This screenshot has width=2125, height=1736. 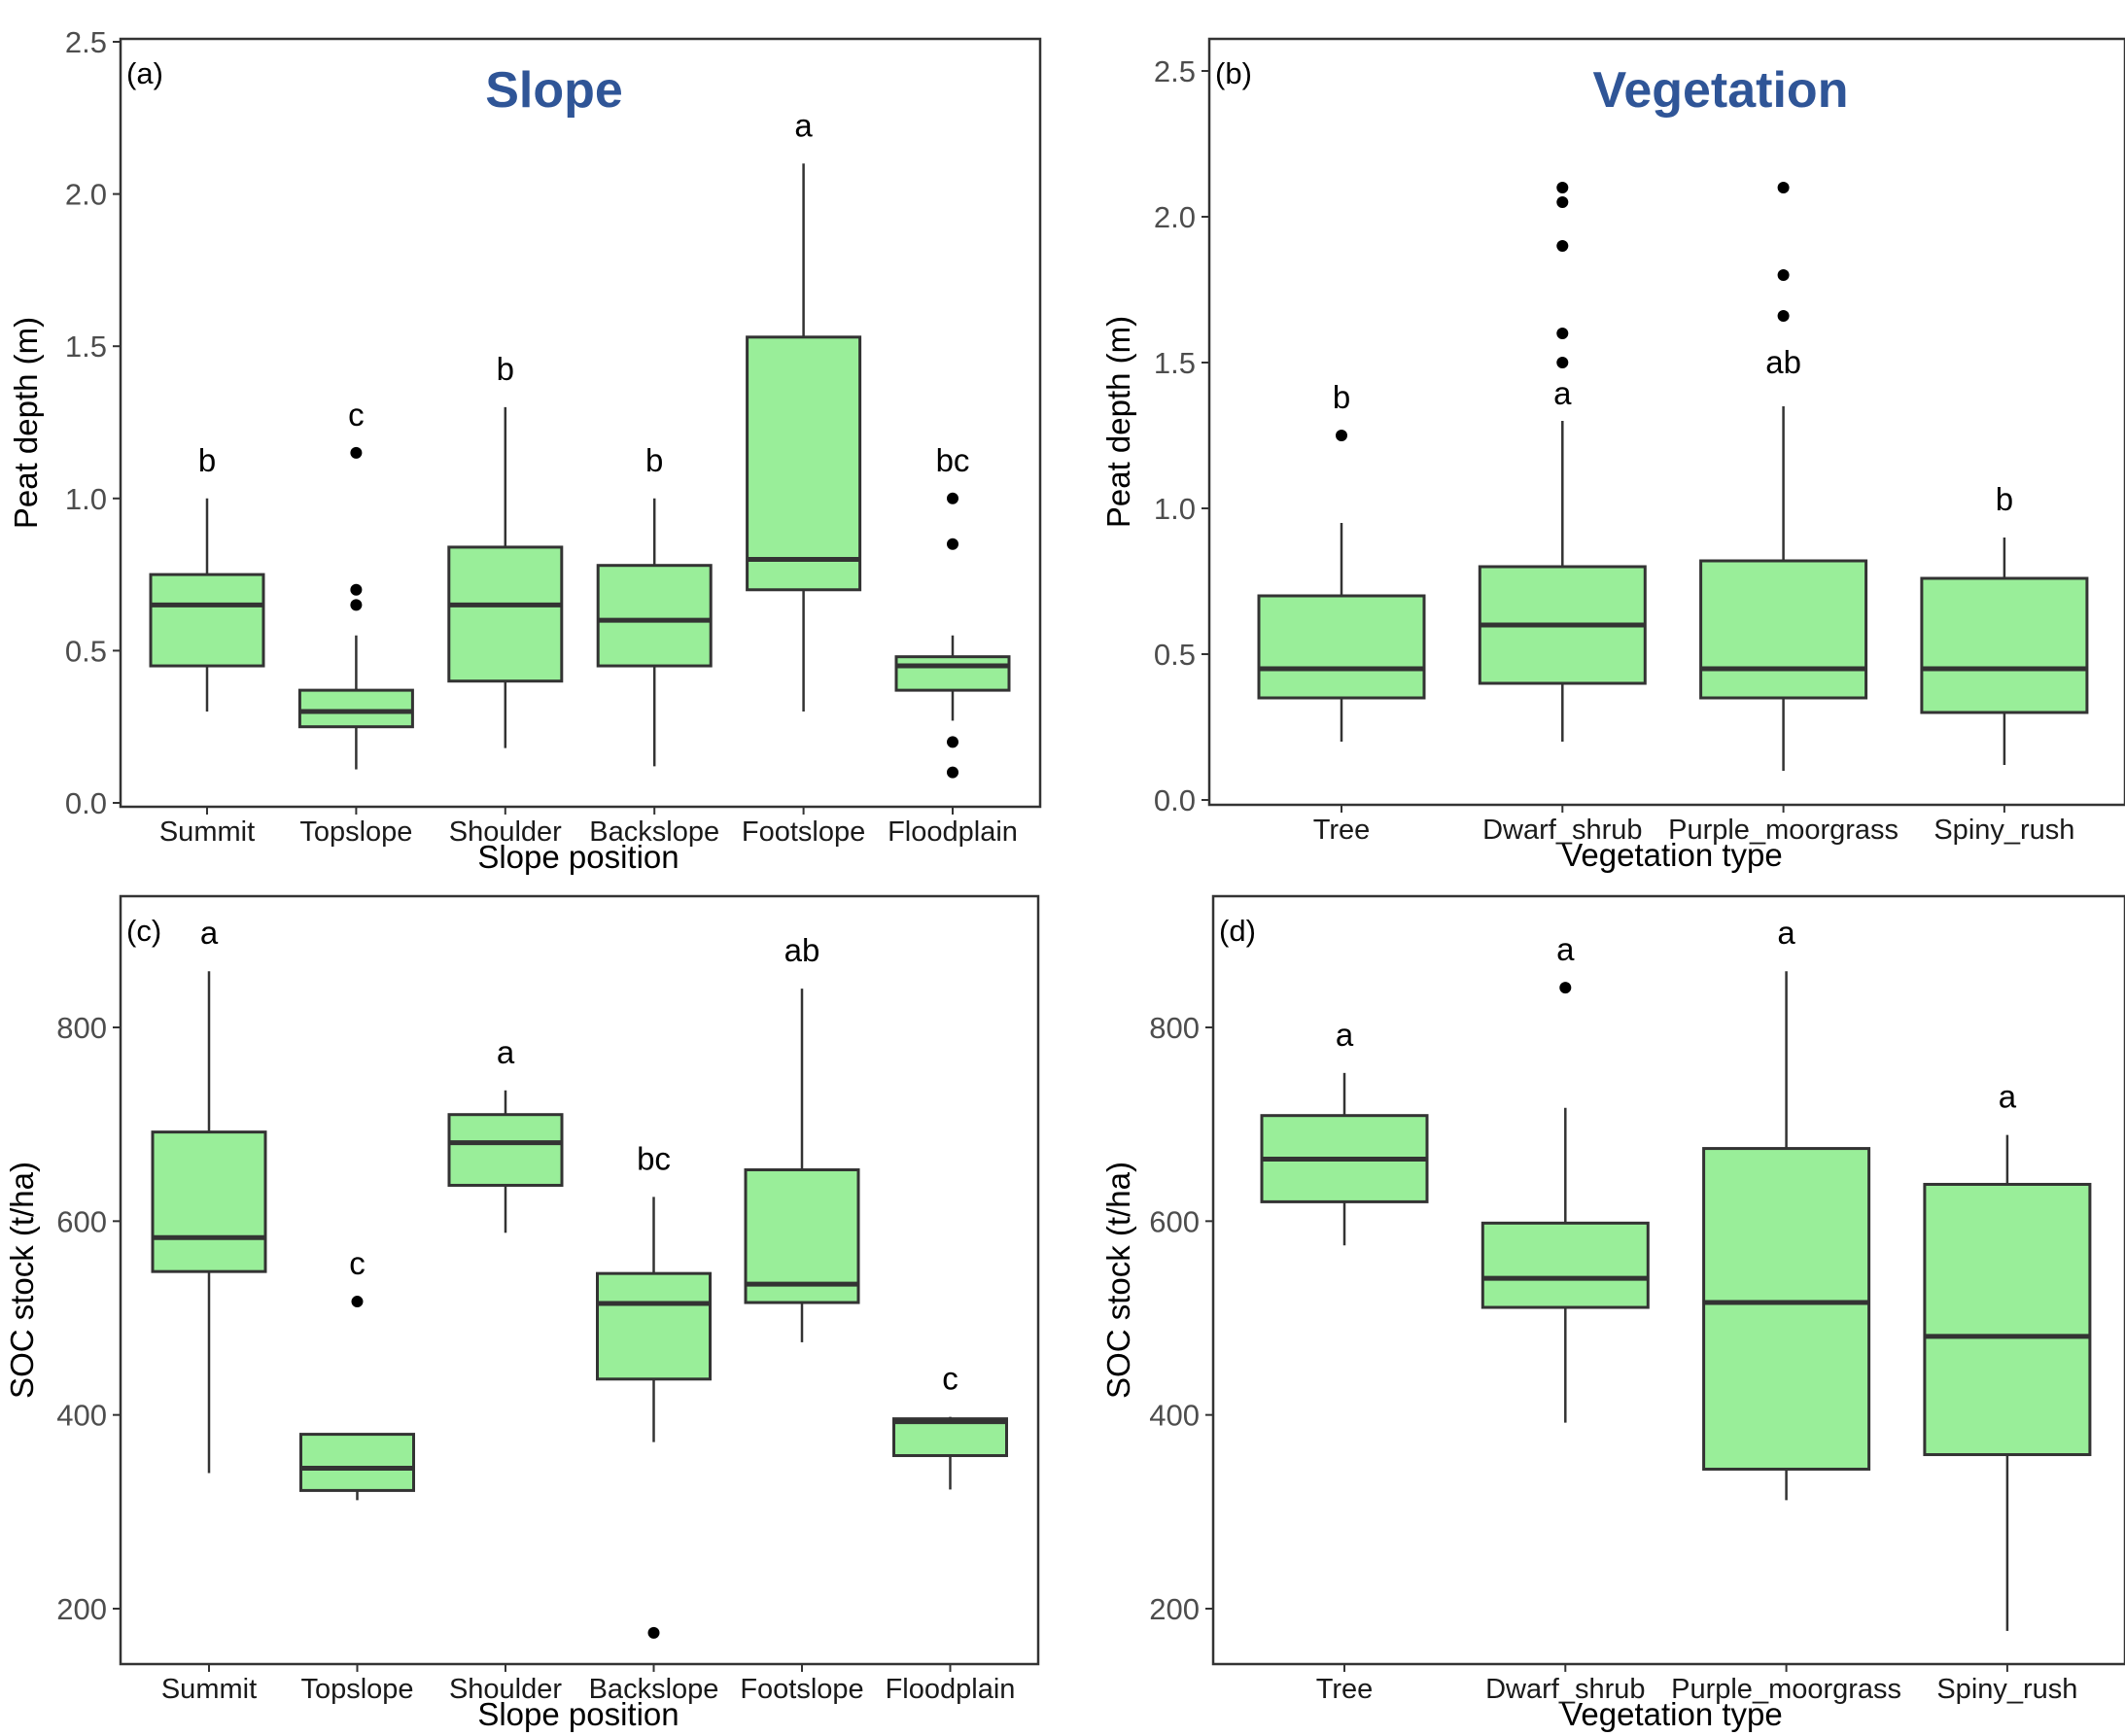 I want to click on box-group-backslope: bc, so click(x=654, y=1389).